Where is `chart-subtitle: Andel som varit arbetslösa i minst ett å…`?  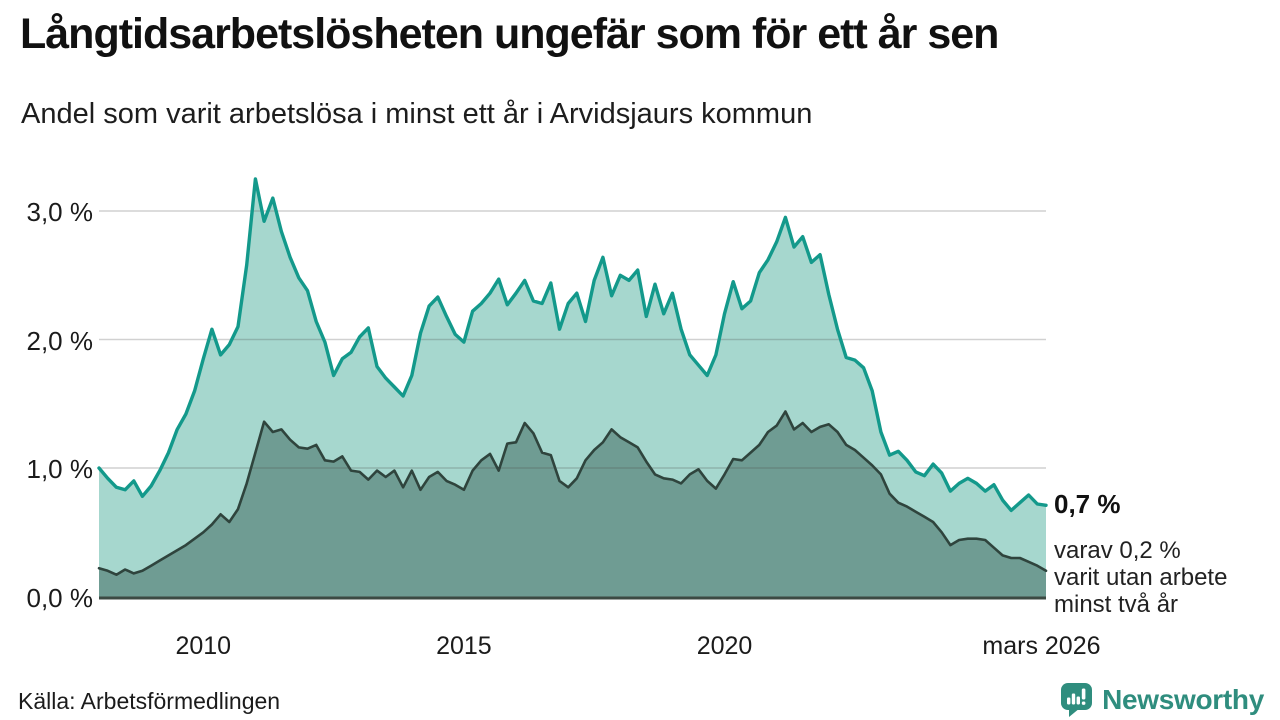
chart-subtitle: Andel som varit arbetslösa i minst ett å… is located at coordinates (417, 114).